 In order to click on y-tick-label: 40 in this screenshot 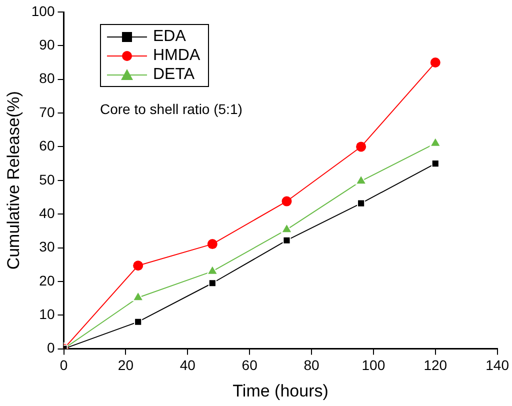, I will do `click(47, 212)`.